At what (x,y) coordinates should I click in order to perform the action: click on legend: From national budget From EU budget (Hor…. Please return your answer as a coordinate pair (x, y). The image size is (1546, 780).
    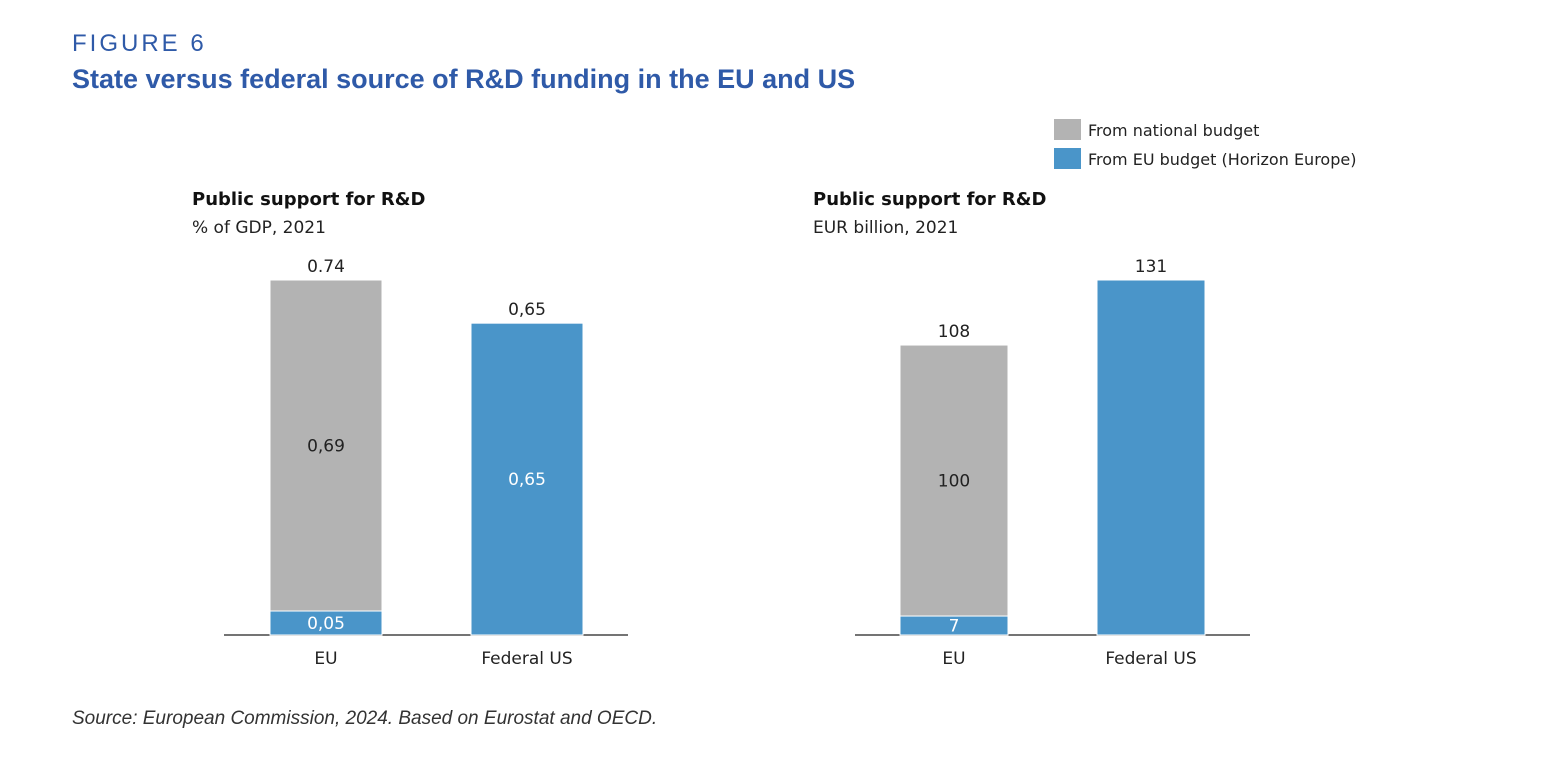
    Looking at the image, I should click on (1205, 144).